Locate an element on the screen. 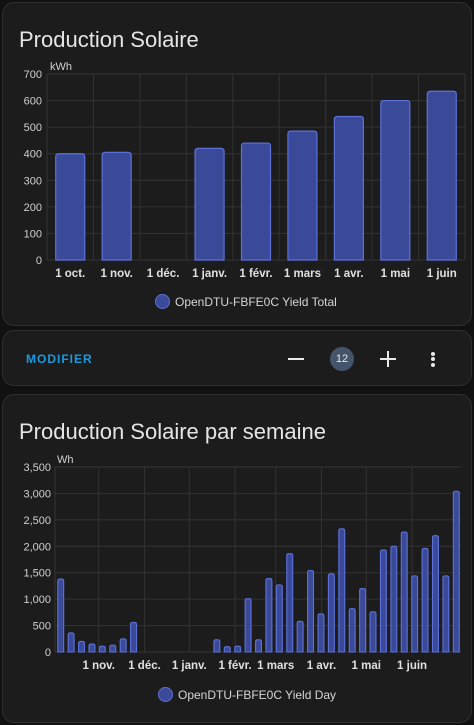 Image resolution: width=474 pixels, height=725 pixels. y-tick-label: 100 is located at coordinates (33, 234).